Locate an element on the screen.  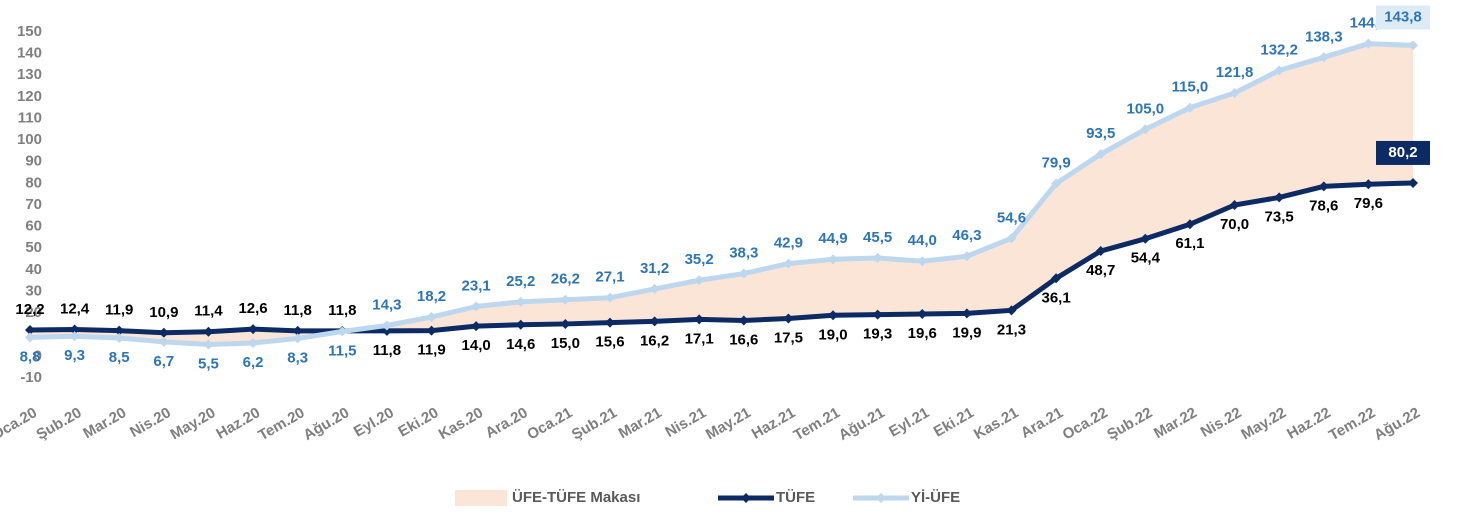
data-label: 48,7 is located at coordinates (1100, 270).